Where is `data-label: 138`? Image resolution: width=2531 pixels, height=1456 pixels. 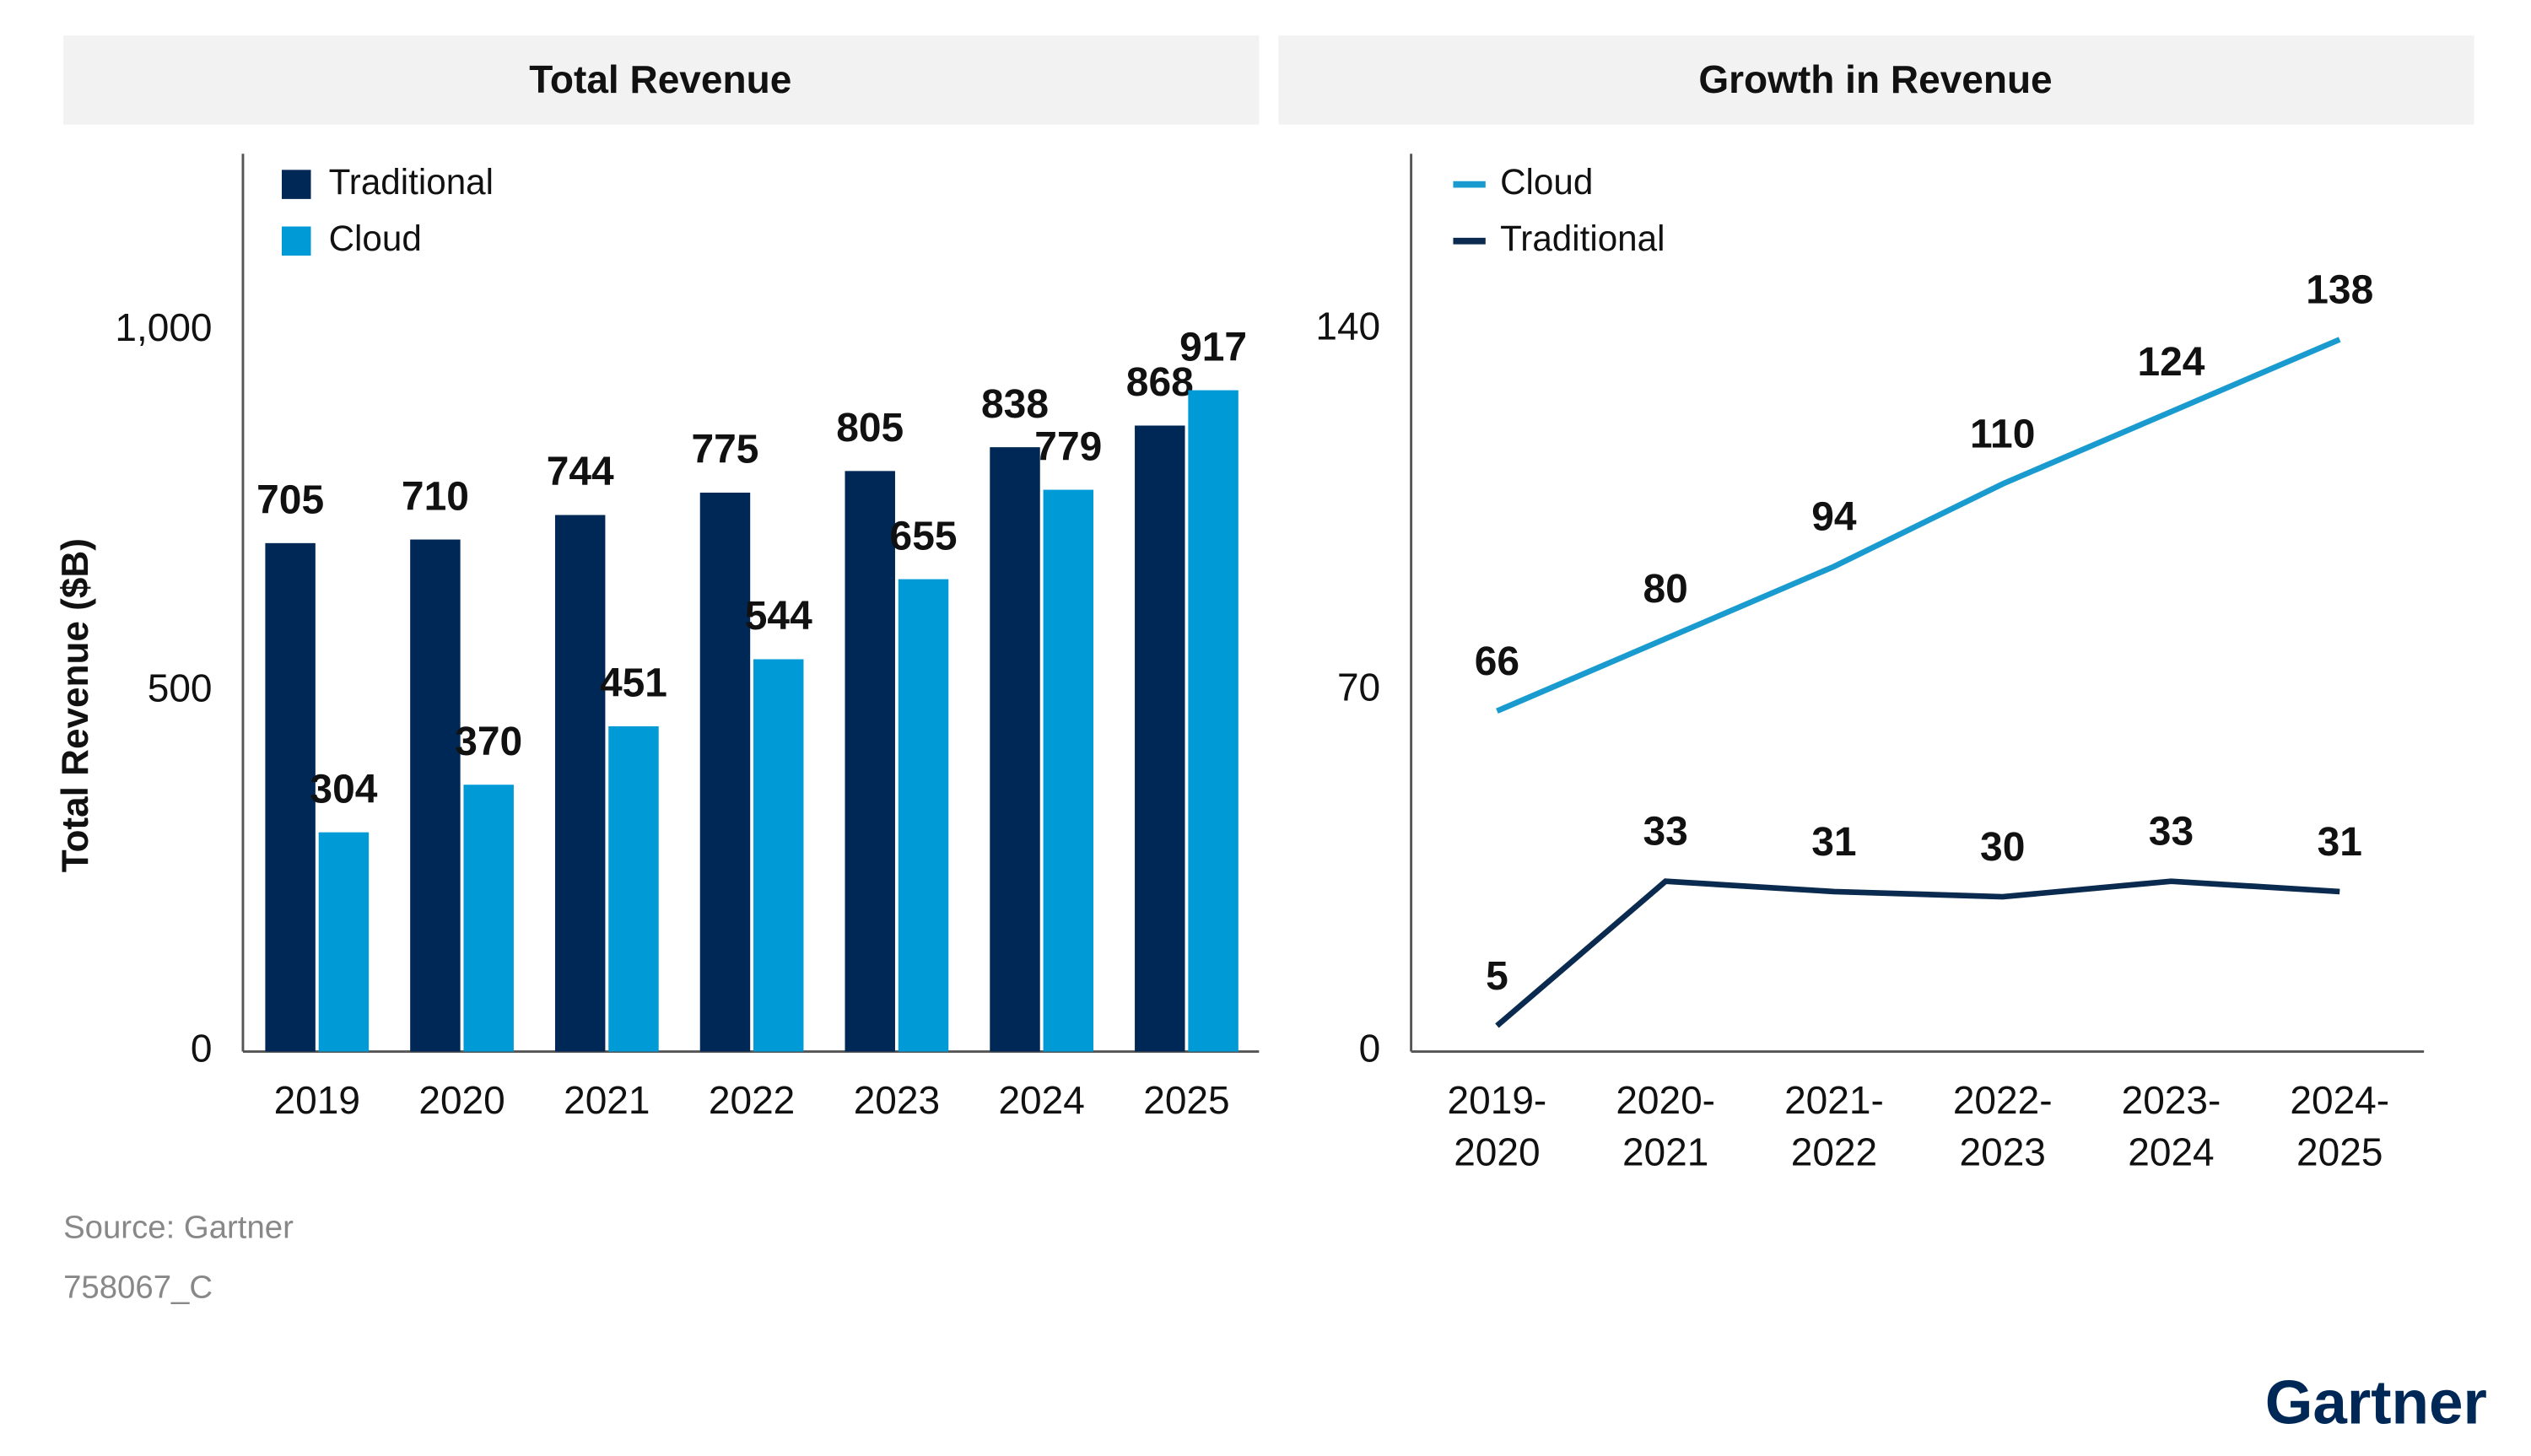
data-label: 138 is located at coordinates (2339, 289).